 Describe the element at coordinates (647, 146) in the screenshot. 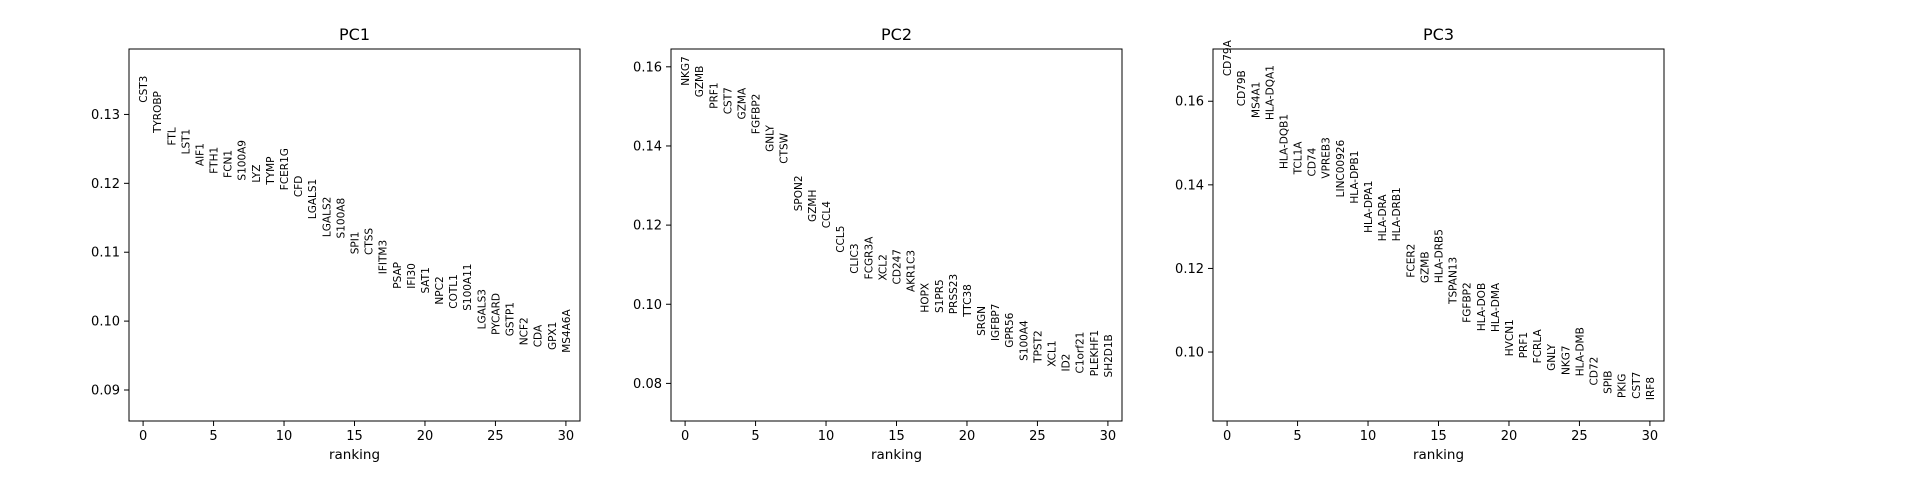

I see `y-tick-label: 0.14` at that location.